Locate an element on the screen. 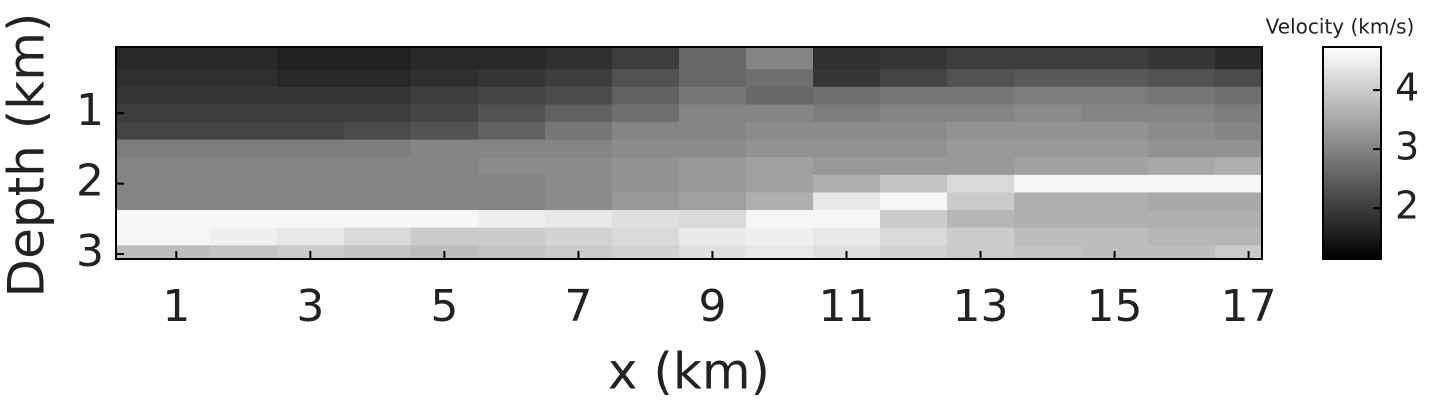  y-tick-label: 2 is located at coordinates (90, 181).